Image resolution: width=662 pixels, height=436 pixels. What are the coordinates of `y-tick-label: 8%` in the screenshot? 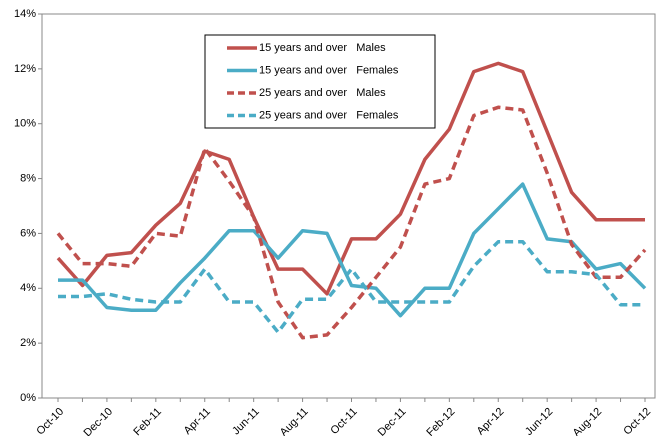 It's located at (28, 178).